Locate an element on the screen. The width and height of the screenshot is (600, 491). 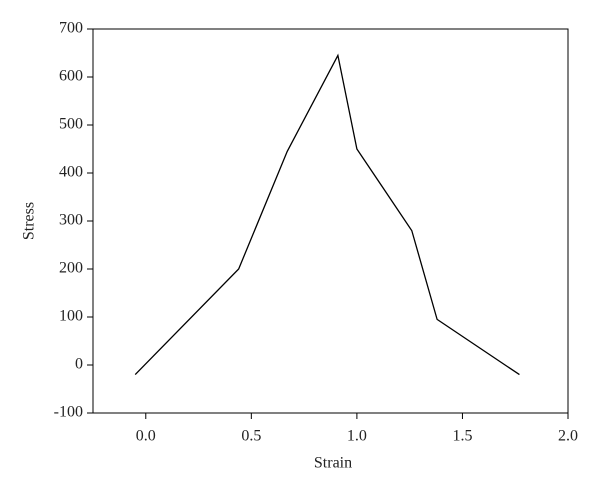
y-tick-label: 700 is located at coordinates (71, 28).